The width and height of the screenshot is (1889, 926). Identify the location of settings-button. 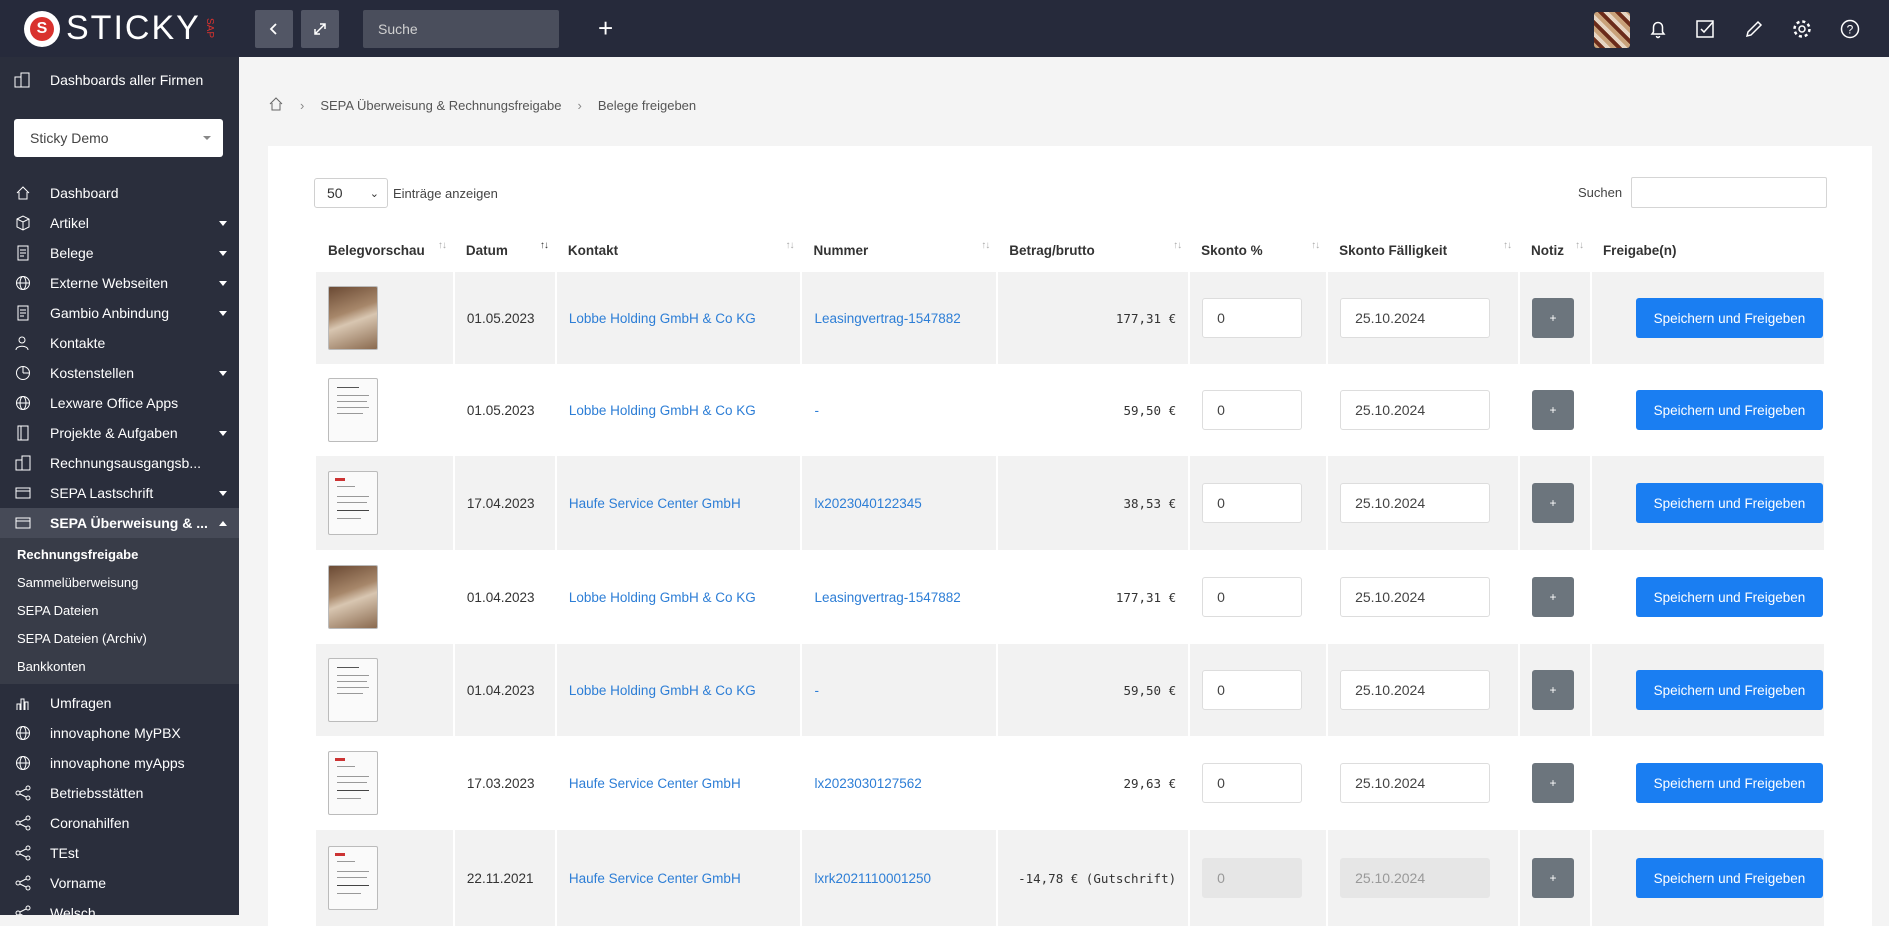
(1802, 29).